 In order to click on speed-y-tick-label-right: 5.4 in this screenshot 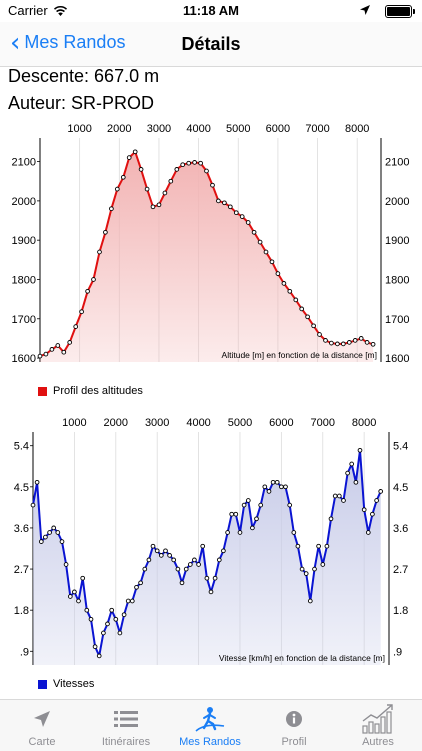, I will do `click(400, 447)`.